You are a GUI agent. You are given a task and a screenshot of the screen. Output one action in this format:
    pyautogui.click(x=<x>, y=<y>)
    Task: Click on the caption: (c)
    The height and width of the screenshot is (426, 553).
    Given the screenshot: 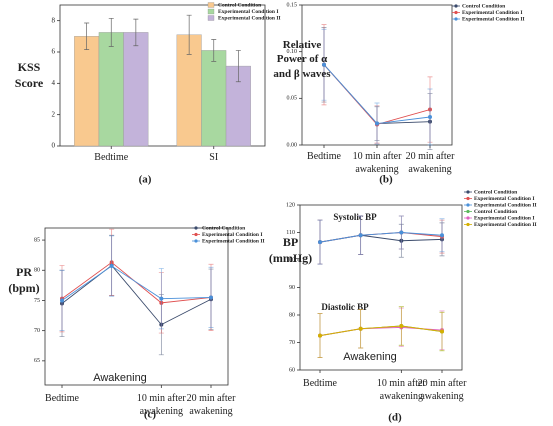 What is the action you would take?
    pyautogui.click(x=150, y=415)
    